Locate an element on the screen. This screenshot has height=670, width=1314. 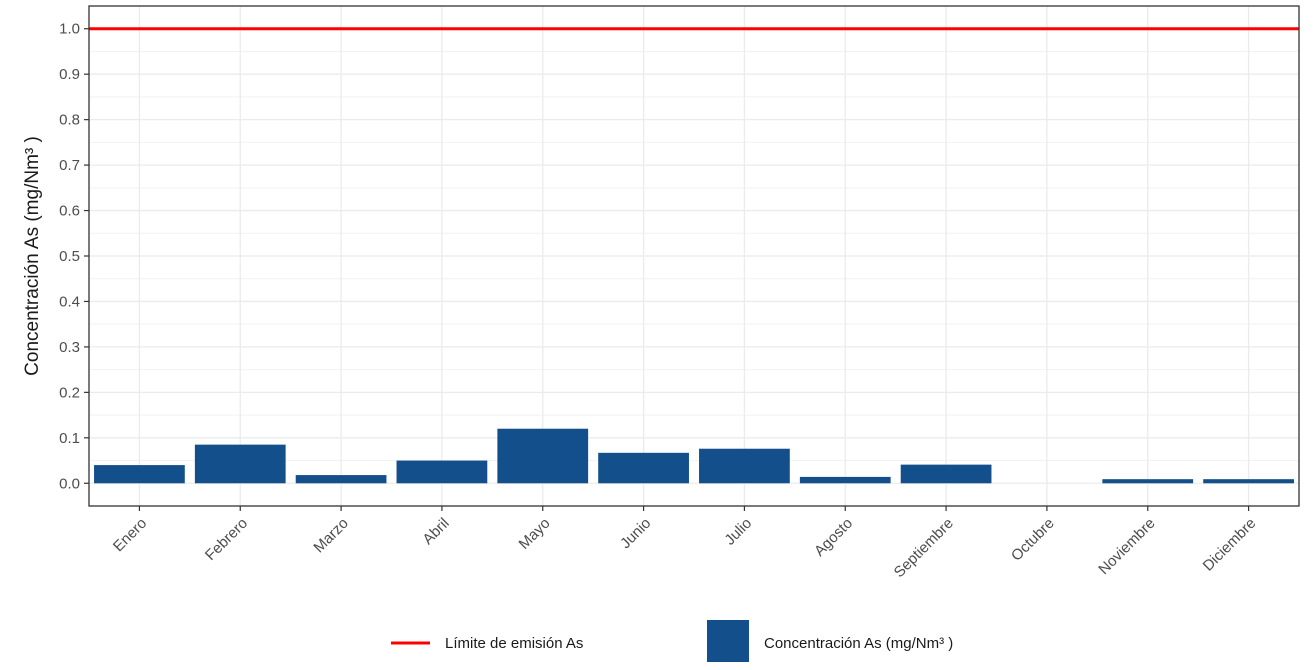
y-axis: 0.0 0.1 0.2 0.3 0.4 0.5 0.6 0.7 0.8 0.9 1.0 is located at coordinates (74, 256).